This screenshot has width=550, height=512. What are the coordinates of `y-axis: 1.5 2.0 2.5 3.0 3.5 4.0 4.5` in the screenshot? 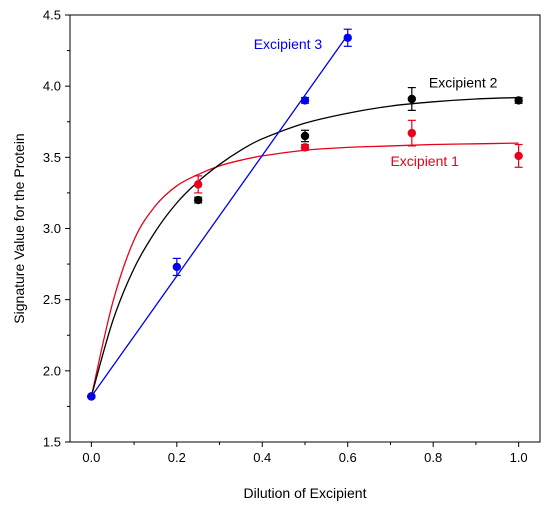 It's located at (56, 229).